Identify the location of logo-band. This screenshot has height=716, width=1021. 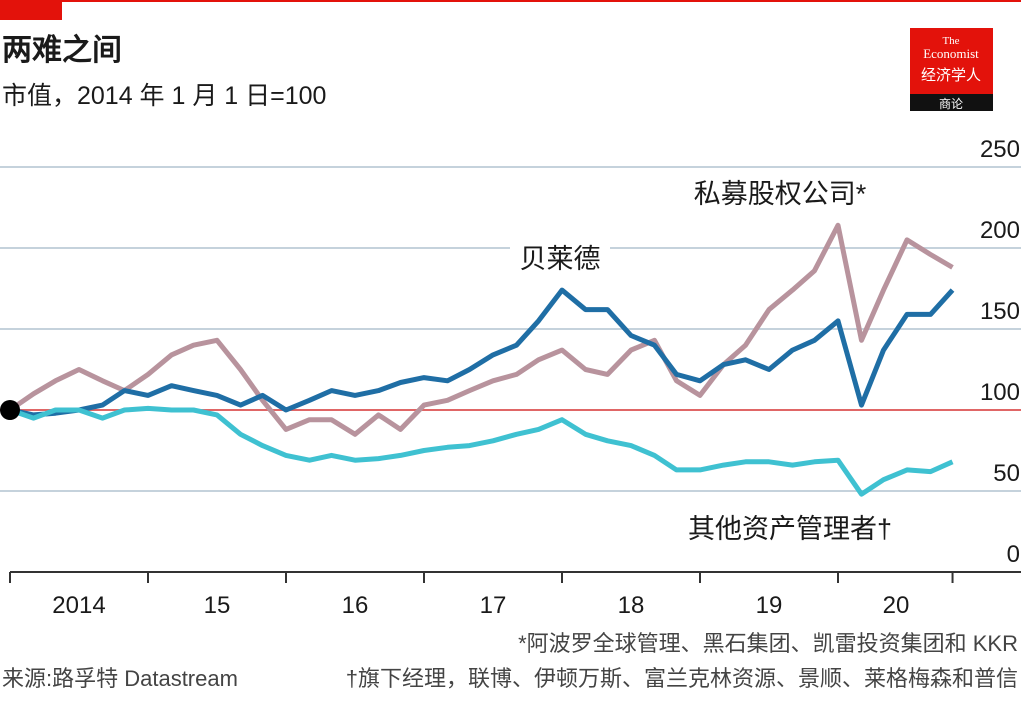
(951, 102).